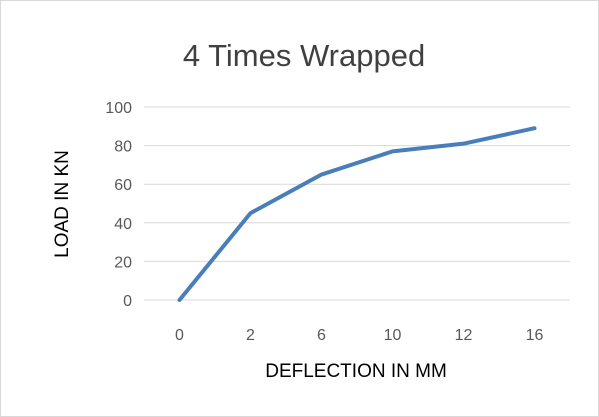  I want to click on y-tick-label: 100, so click(118, 108).